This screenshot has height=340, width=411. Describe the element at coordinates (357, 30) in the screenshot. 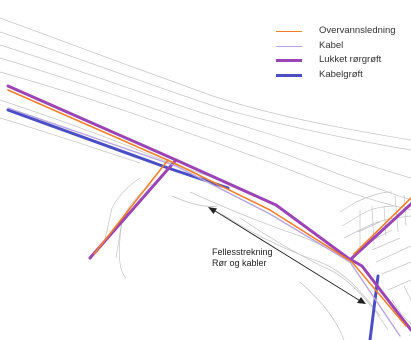

I see `legend-label-overvannsledning: Overvannsledning` at that location.